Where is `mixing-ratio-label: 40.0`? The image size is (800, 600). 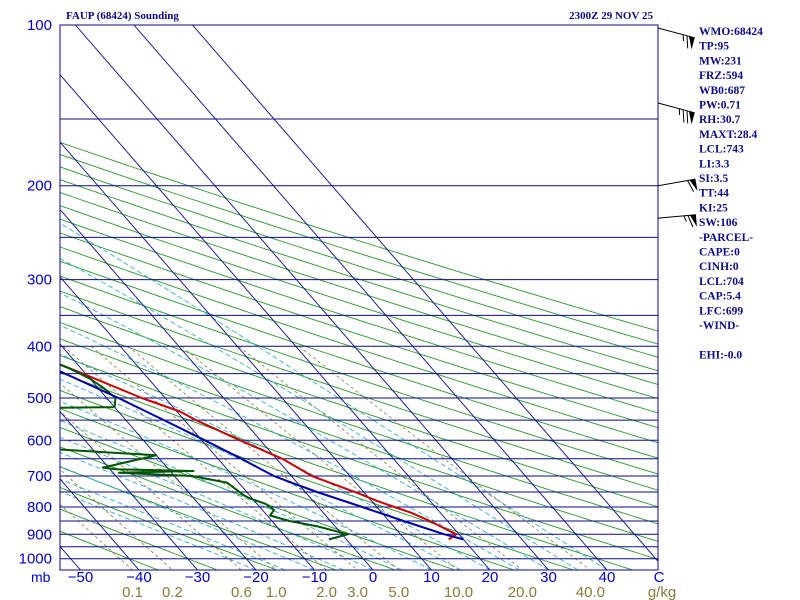
mixing-ratio-label: 40.0 is located at coordinates (590, 592).